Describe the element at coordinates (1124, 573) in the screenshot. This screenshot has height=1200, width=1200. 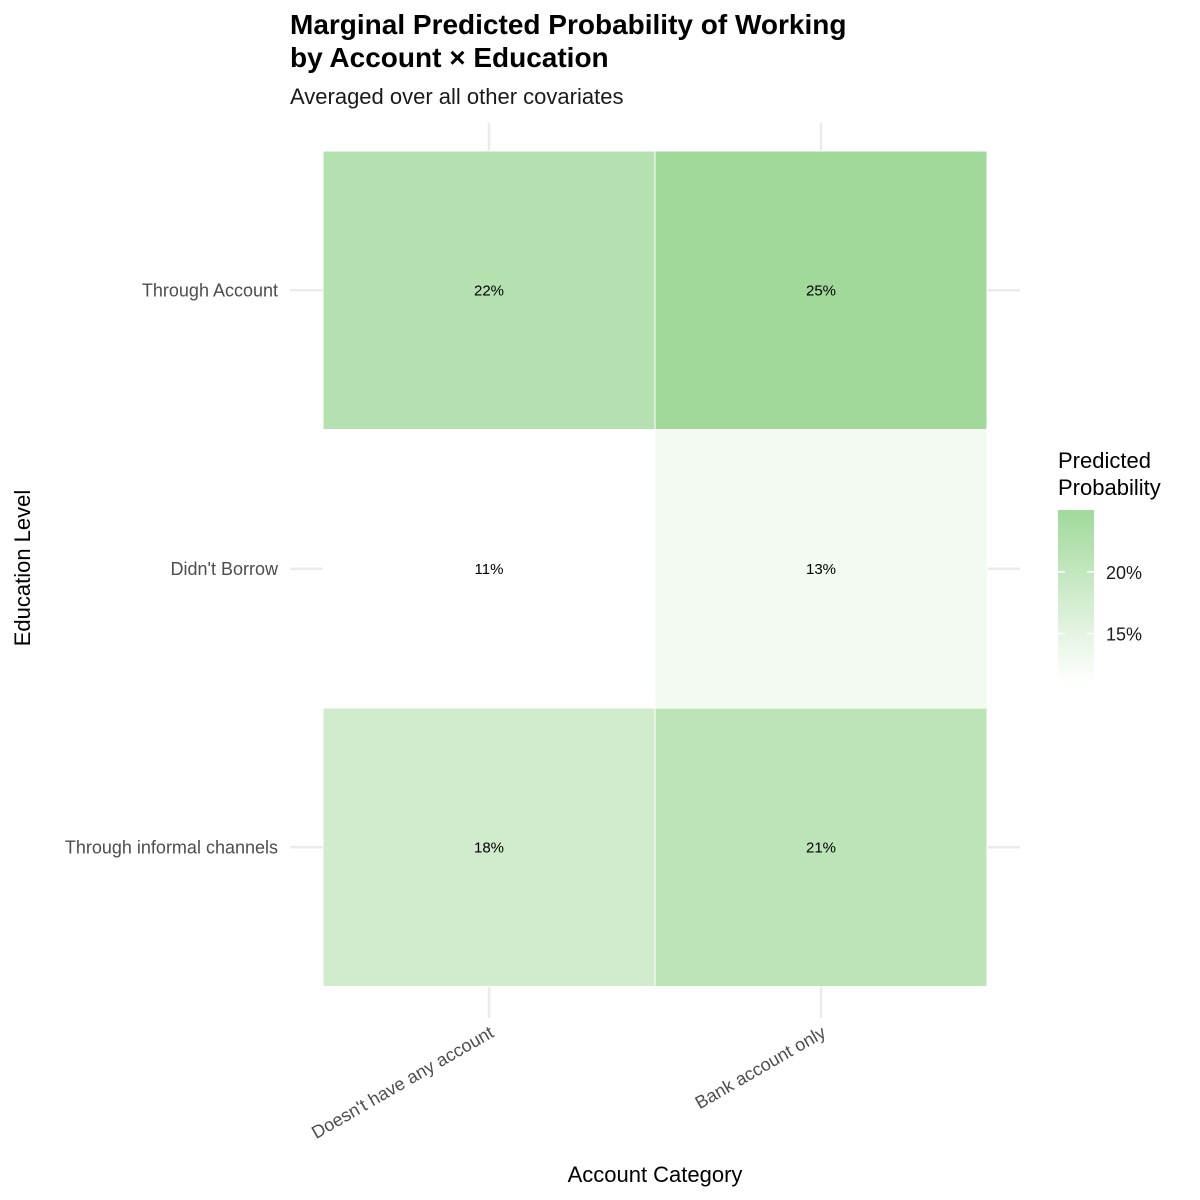
I see `legend-break-label: 20%` at that location.